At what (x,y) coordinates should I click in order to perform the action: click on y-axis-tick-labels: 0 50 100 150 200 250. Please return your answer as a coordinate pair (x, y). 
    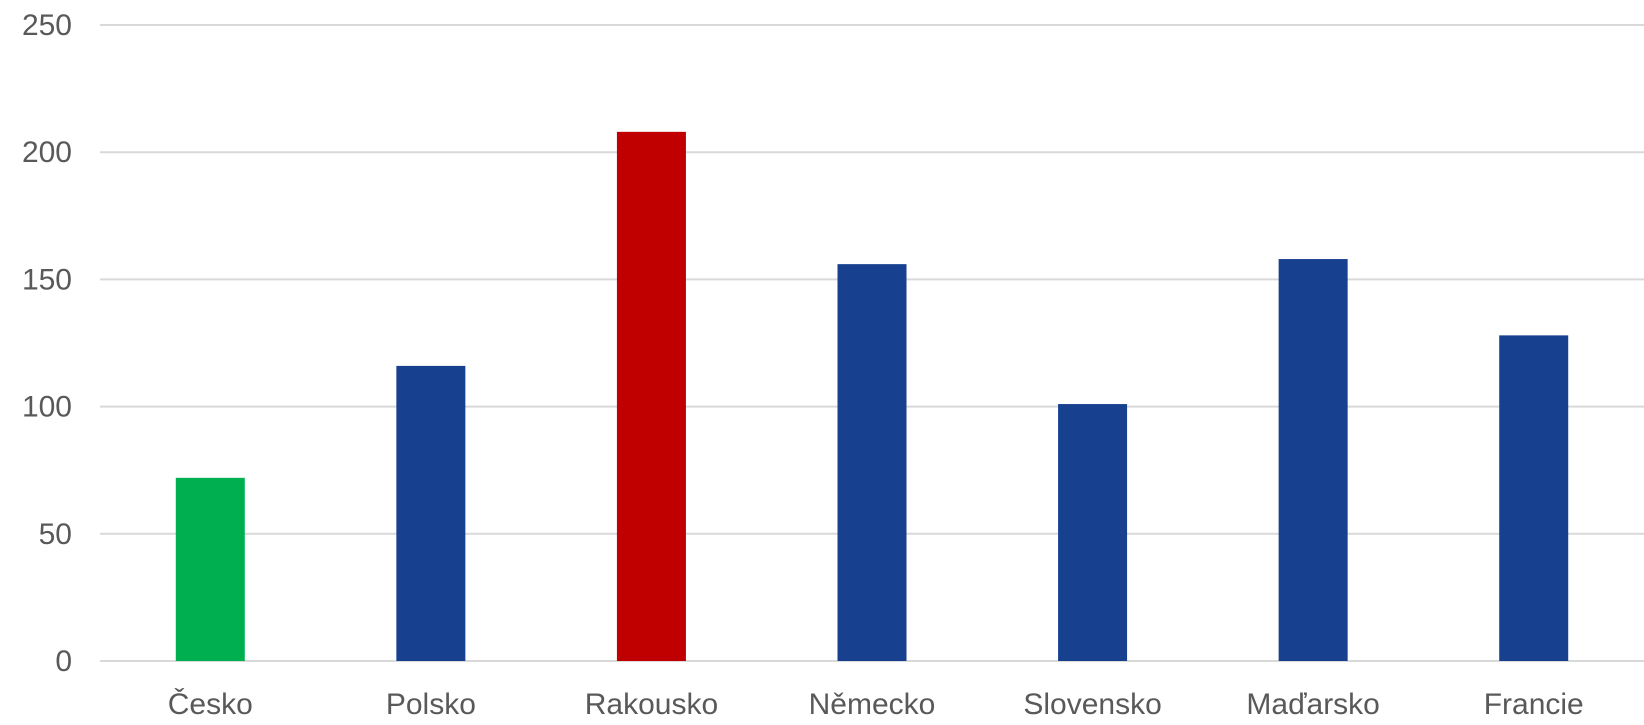
    Looking at the image, I should click on (47, 343).